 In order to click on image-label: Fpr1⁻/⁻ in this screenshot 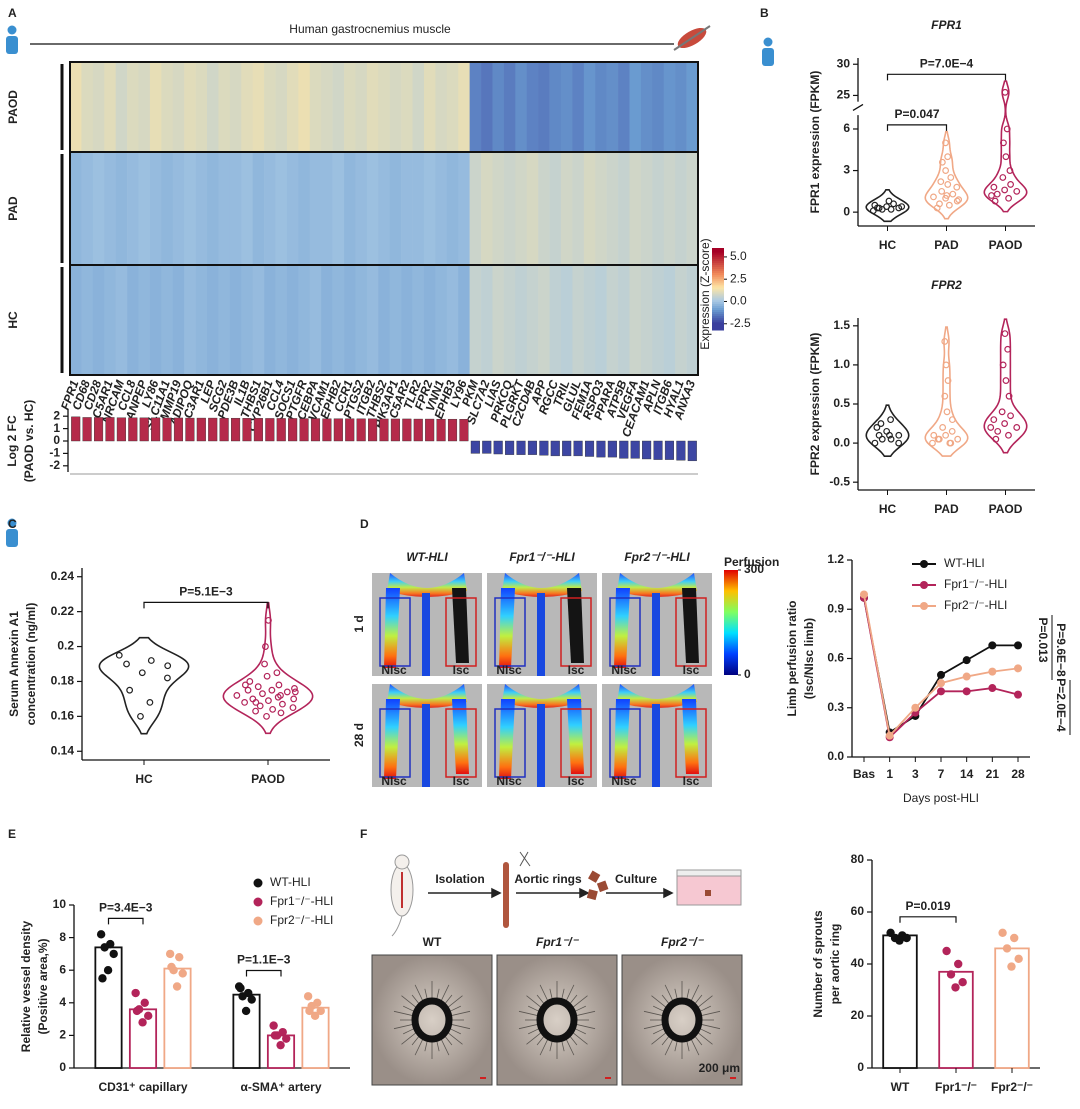, I will do `click(558, 942)`.